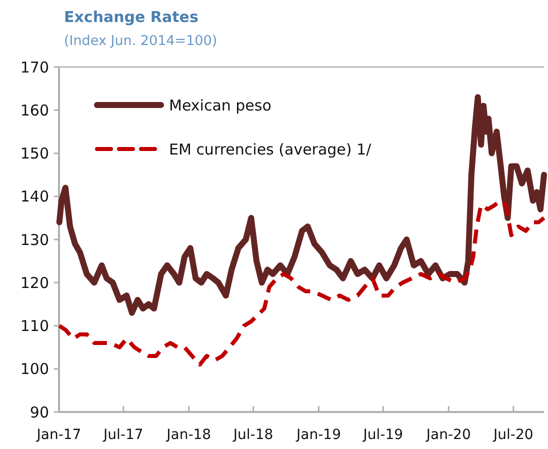 This screenshot has width=548, height=449. What do you see at coordinates (59, 435) in the screenshot?
I see `x-tick-label: Jan-17` at bounding box center [59, 435].